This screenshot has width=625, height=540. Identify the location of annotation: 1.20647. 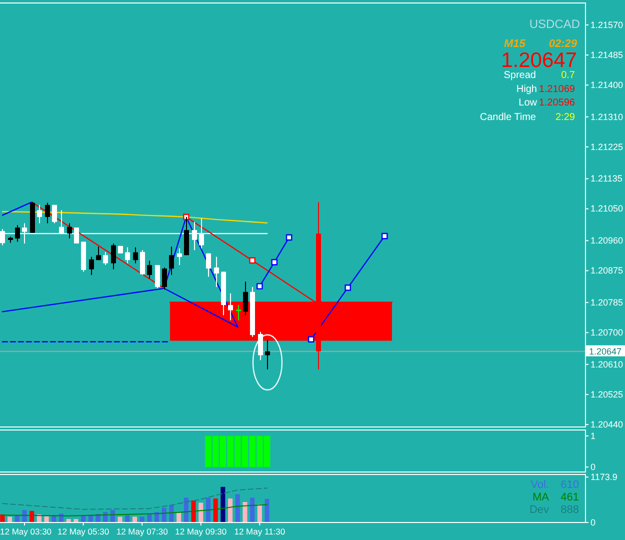
(539, 60).